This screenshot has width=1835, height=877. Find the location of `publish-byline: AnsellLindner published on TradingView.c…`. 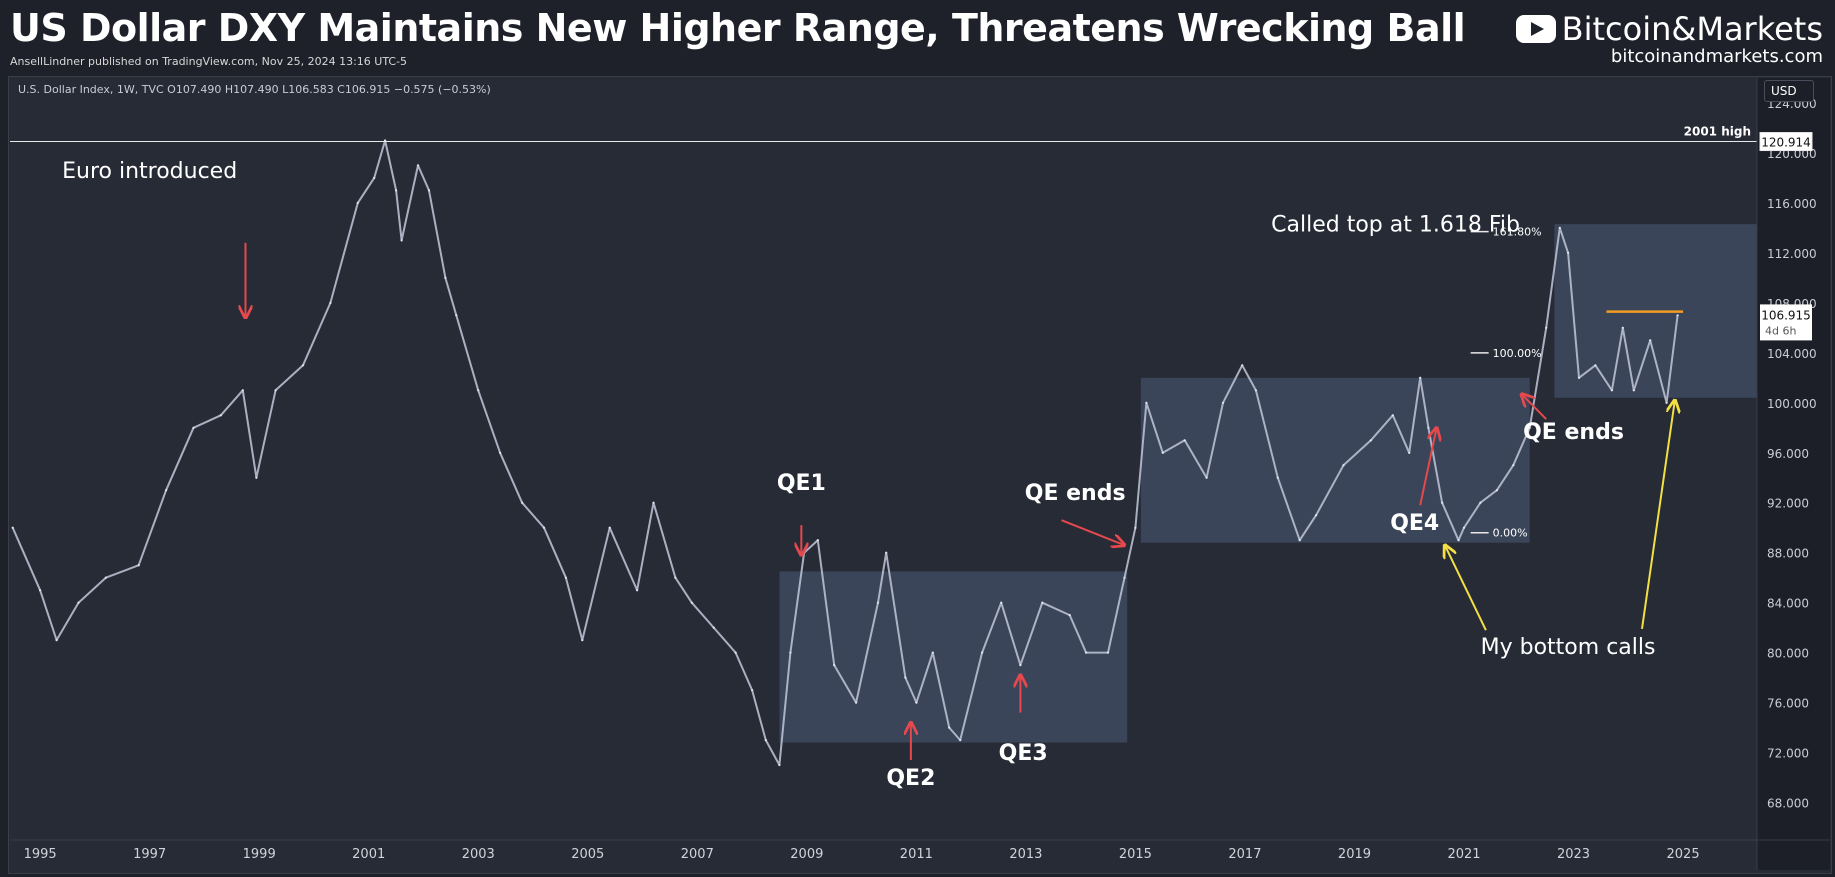

publish-byline: AnsellLindner published on TradingView.c… is located at coordinates (209, 61).